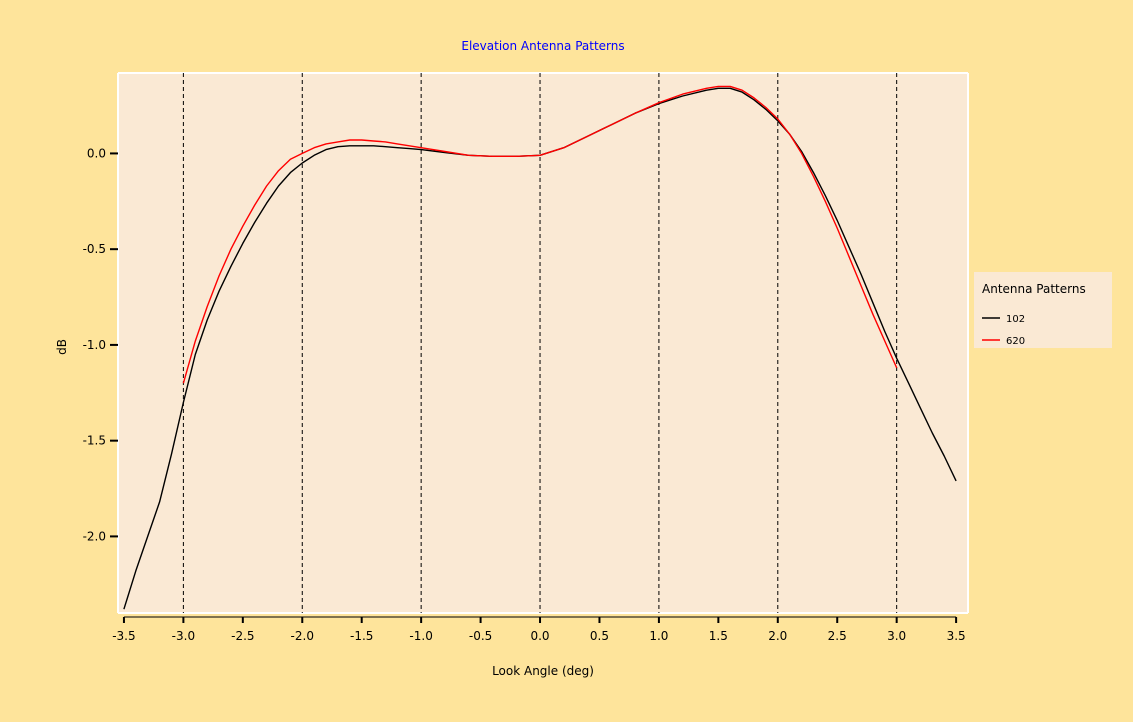 The width and height of the screenshot is (1133, 722). Describe the element at coordinates (94, 536) in the screenshot. I see `y-tick-label: -2.0` at that location.